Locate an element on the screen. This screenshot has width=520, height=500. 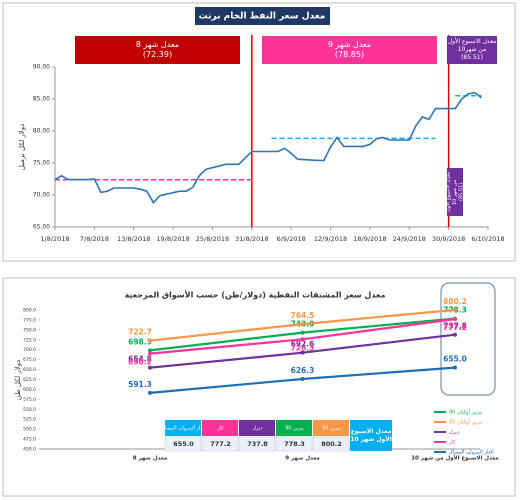
value-label: 654.8 is located at coordinates (140, 359).